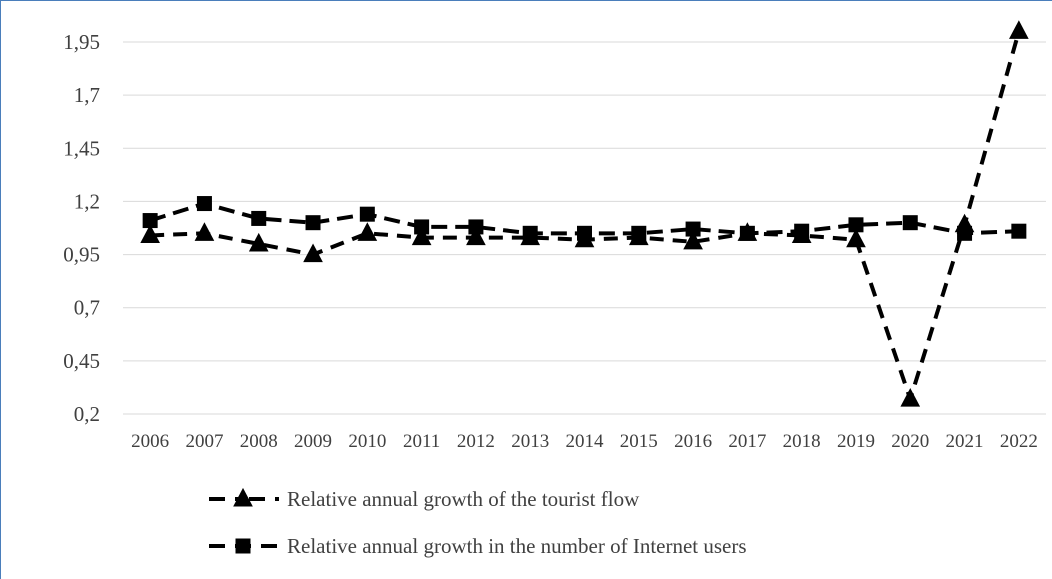 This screenshot has width=1052, height=579. Describe the element at coordinates (87, 95) in the screenshot. I see `y-tick-label: 1,7` at that location.